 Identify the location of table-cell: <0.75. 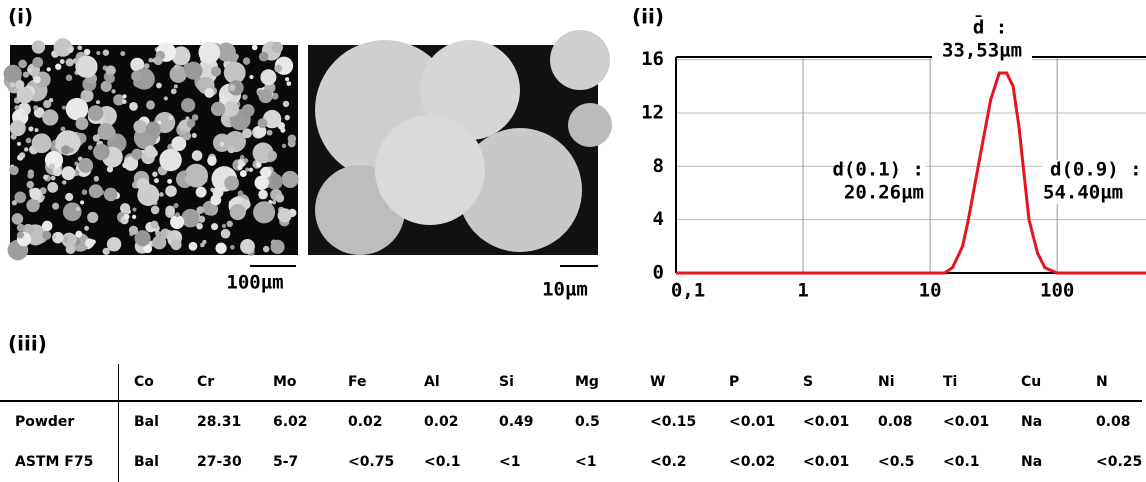
(371, 462).